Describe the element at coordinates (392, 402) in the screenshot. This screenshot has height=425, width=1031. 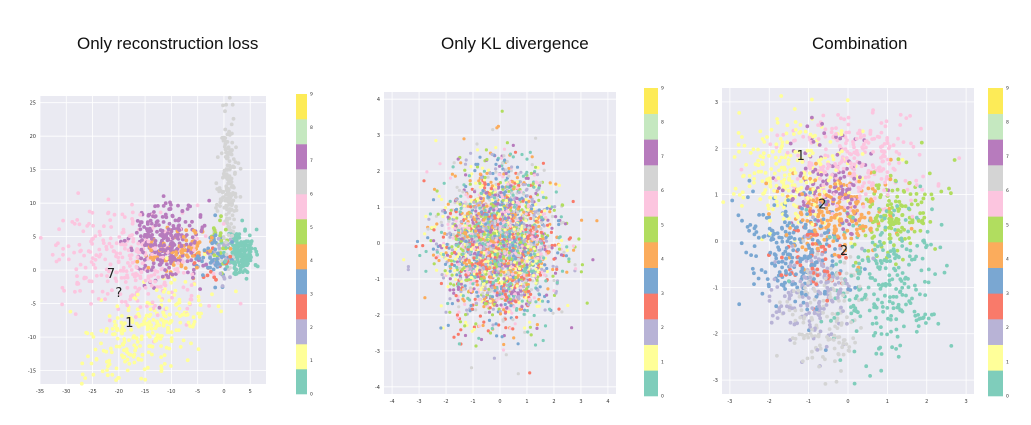
I see `x-tick-label: -4` at that location.